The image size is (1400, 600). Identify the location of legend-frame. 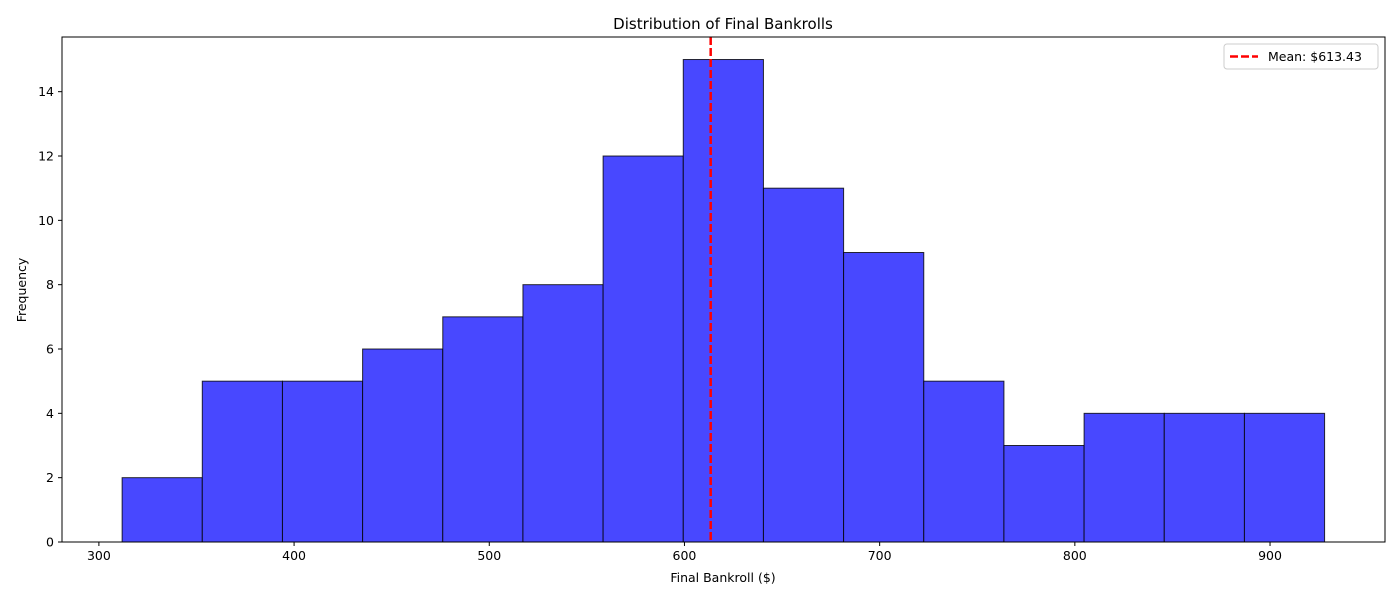
(1301, 56).